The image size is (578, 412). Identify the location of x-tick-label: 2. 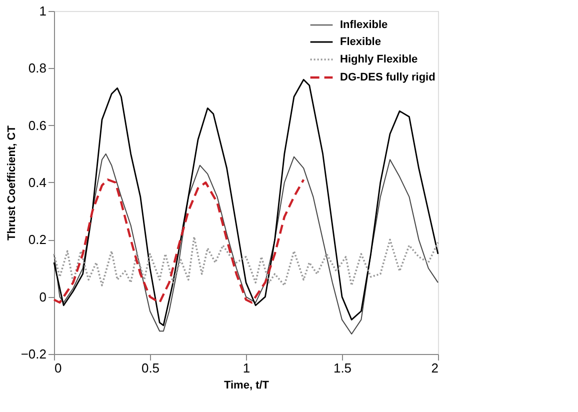
(434, 368).